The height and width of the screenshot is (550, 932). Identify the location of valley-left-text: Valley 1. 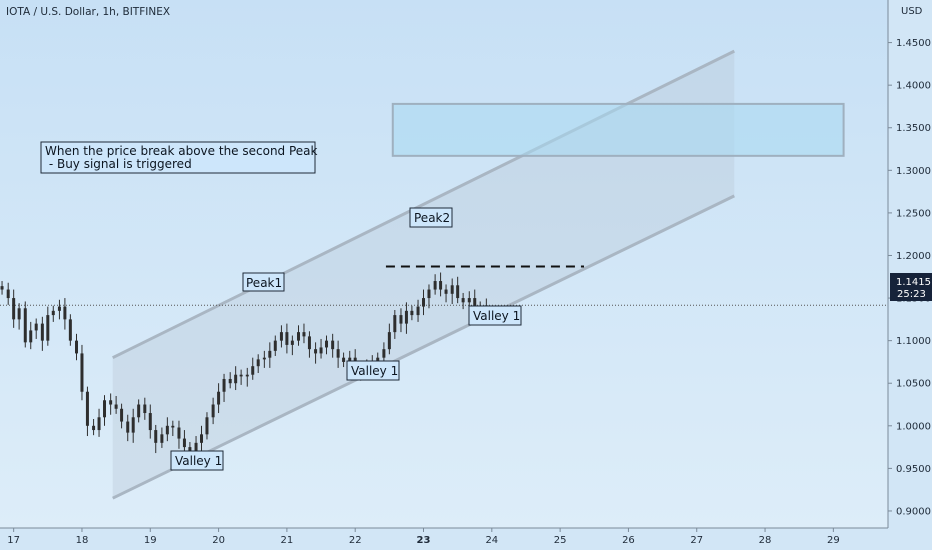
(198, 461).